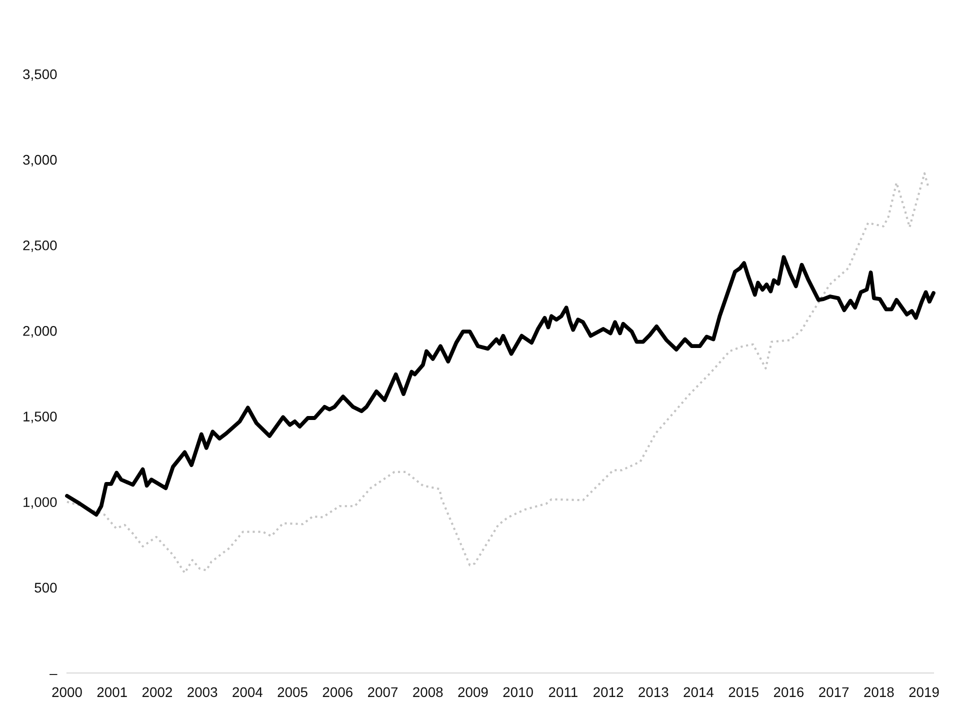 The height and width of the screenshot is (728, 972). Describe the element at coordinates (337, 692) in the screenshot. I see `x-tick-label: 2006` at that location.